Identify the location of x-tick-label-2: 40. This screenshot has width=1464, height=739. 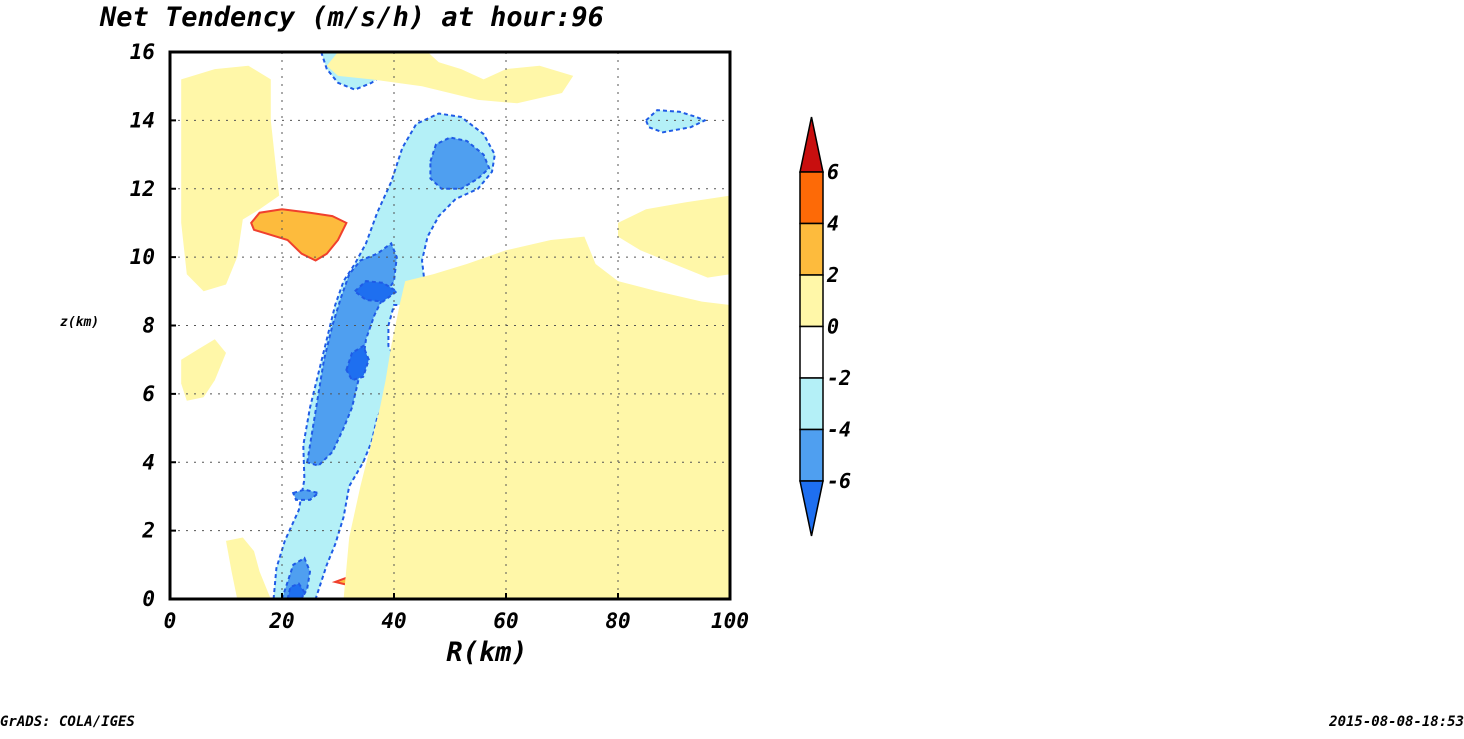
(393, 621).